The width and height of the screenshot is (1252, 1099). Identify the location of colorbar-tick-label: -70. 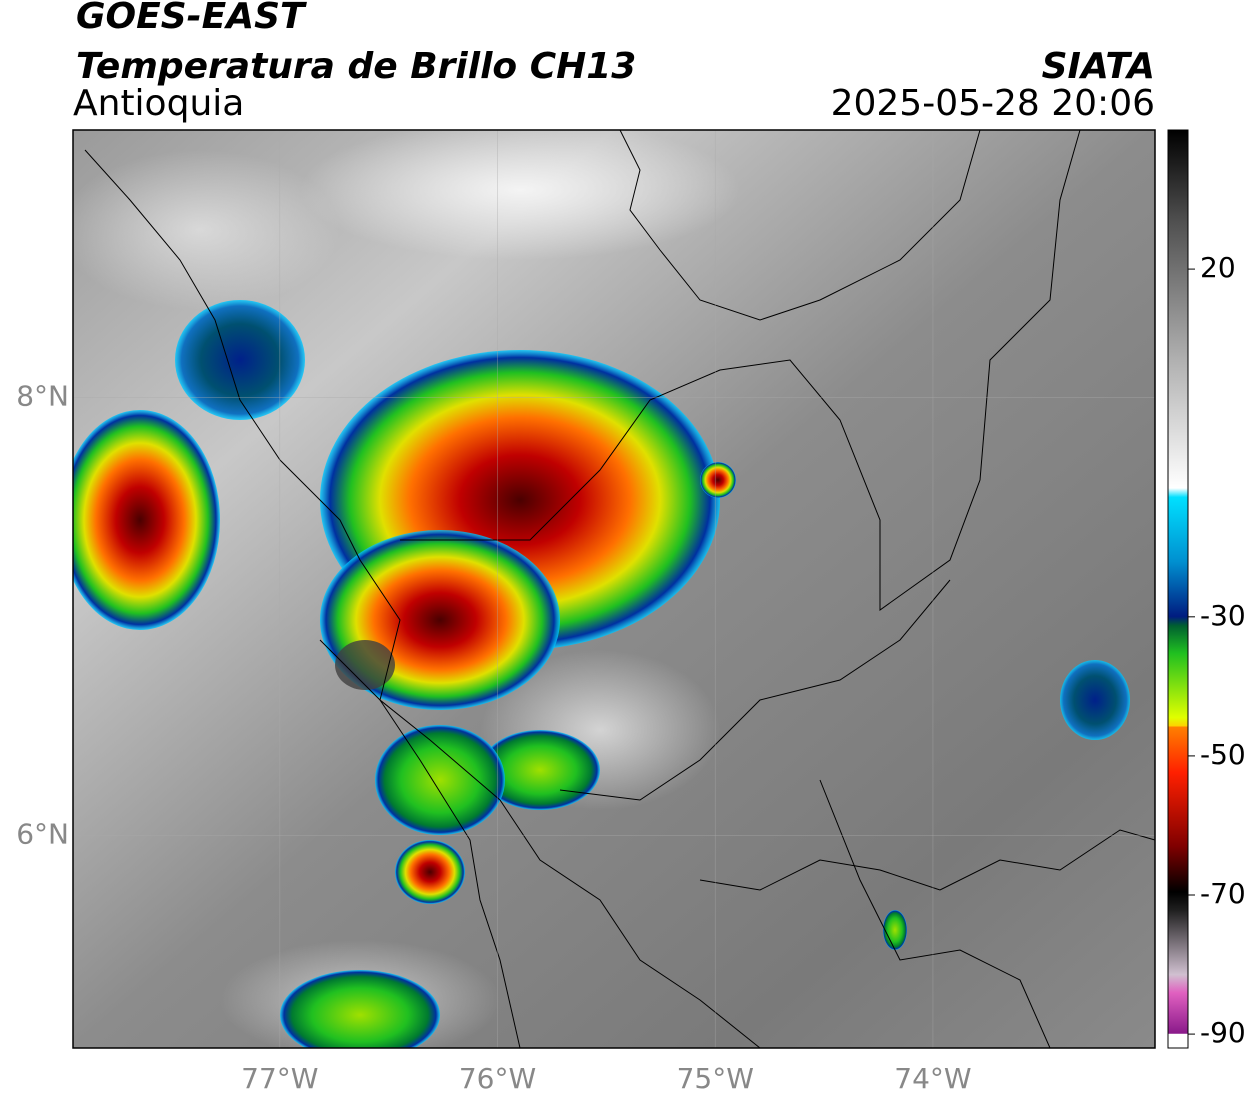
(1223, 893).